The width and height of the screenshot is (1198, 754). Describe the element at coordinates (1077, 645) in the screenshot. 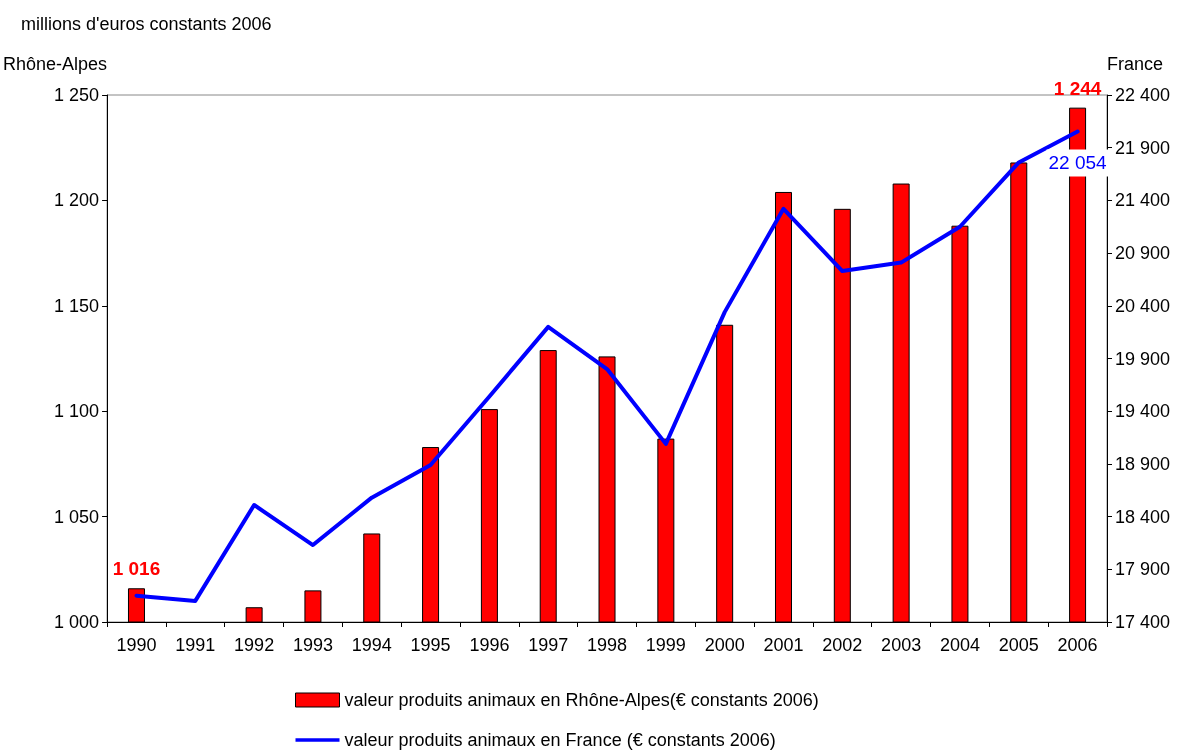

I see `x-tick-label: 2006` at that location.